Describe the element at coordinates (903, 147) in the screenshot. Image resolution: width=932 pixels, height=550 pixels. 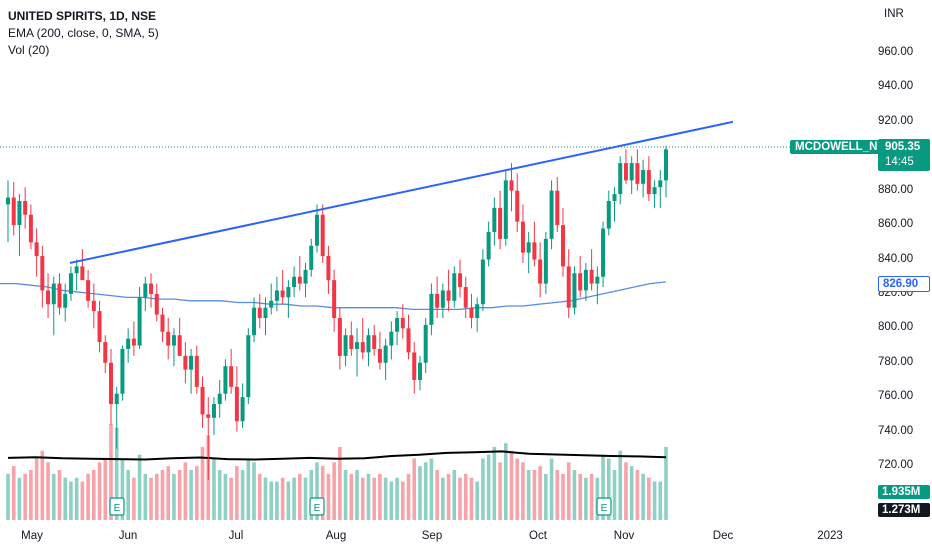
I see `last-price: 905.35` at that location.